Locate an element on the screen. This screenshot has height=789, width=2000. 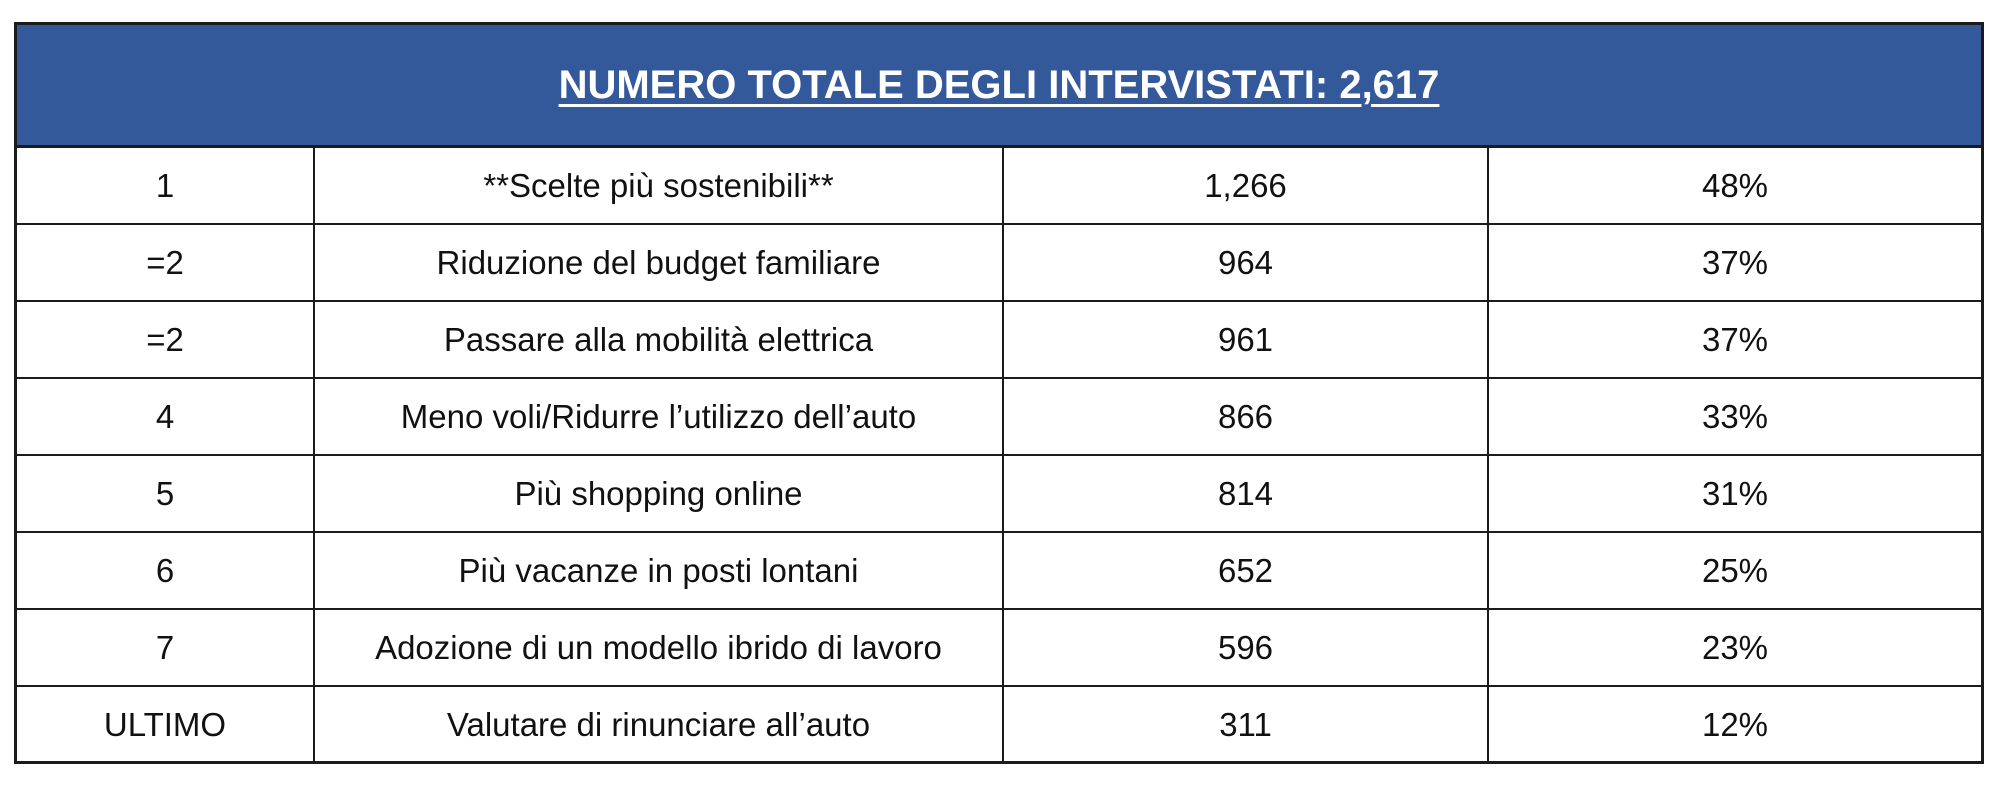
rank-cell: 7 is located at coordinates (166, 648).